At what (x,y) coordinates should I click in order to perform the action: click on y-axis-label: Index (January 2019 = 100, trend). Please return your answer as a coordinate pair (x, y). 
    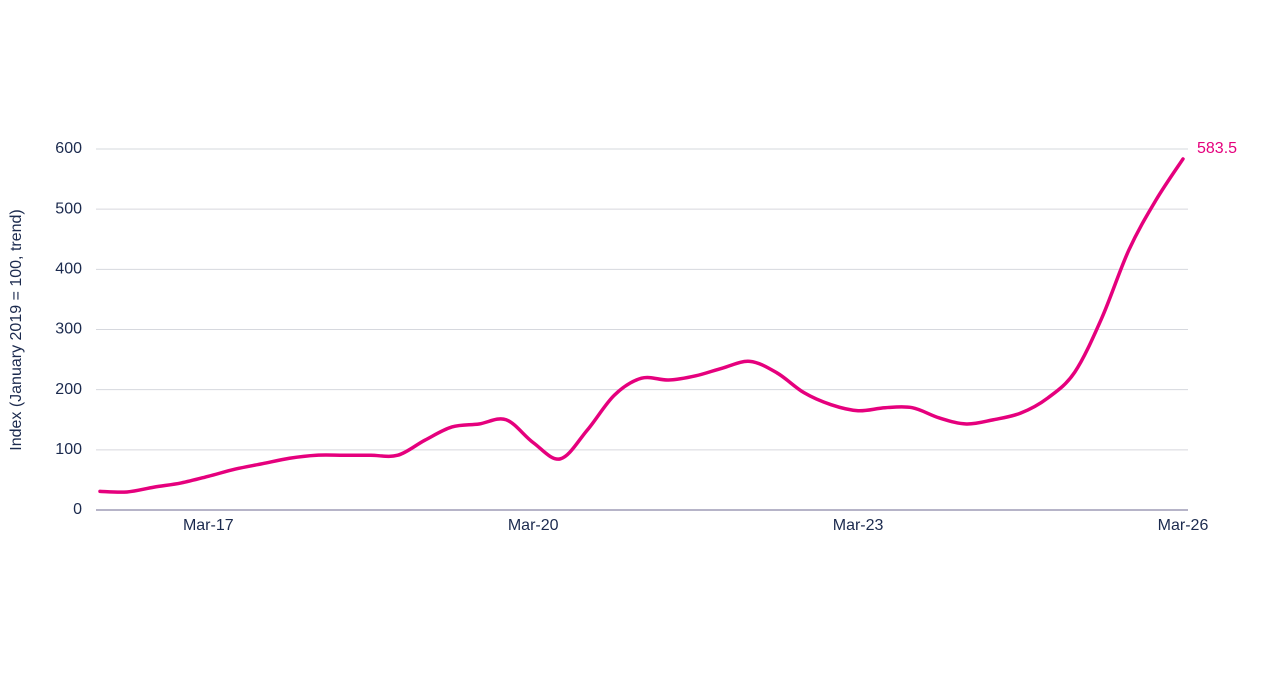
    Looking at the image, I should click on (16, 330).